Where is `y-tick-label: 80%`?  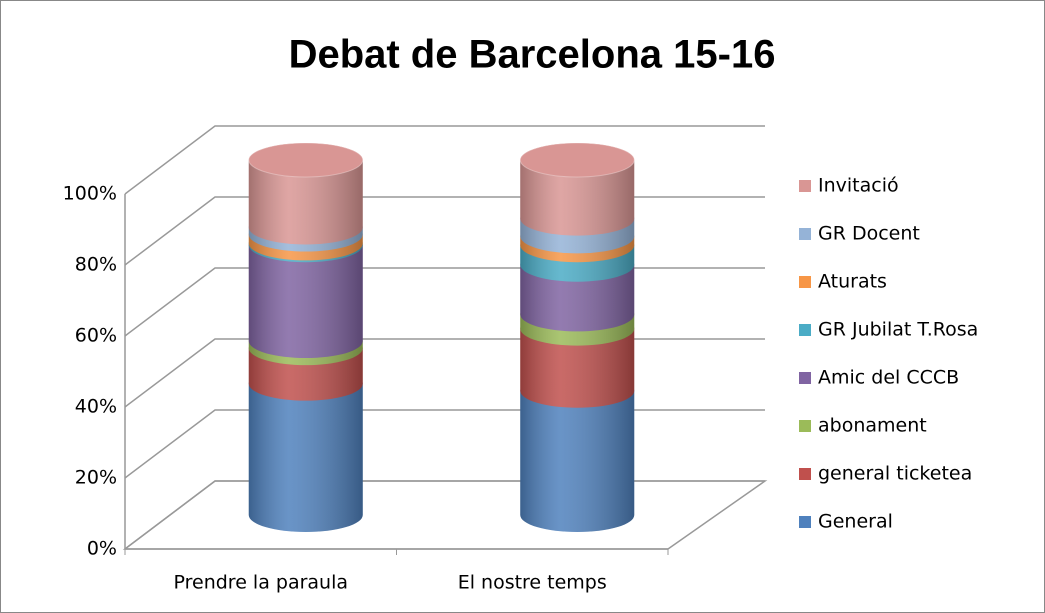
y-tick-label: 80% is located at coordinates (96, 265).